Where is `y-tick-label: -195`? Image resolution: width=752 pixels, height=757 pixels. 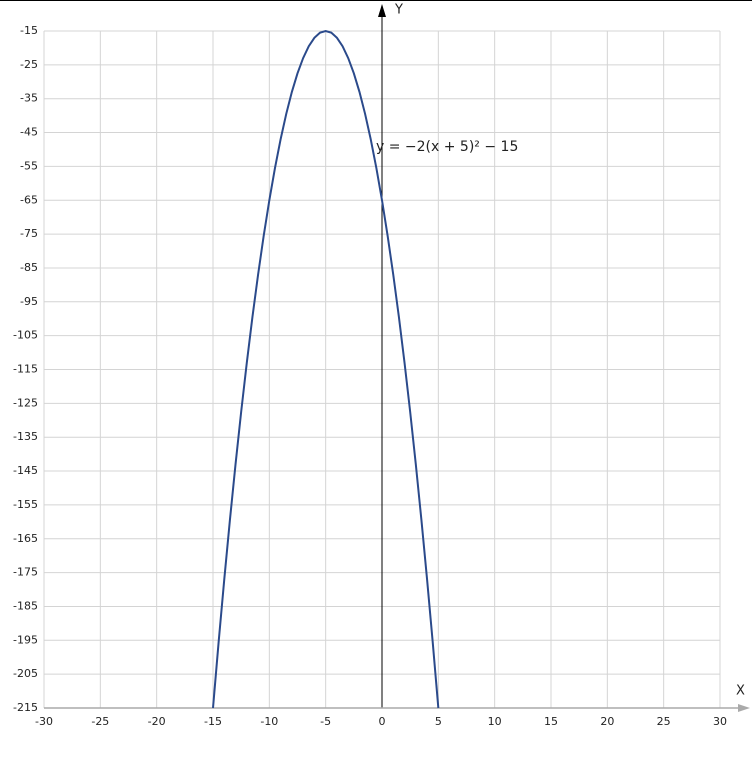
y-tick-label: -195 is located at coordinates (25, 639).